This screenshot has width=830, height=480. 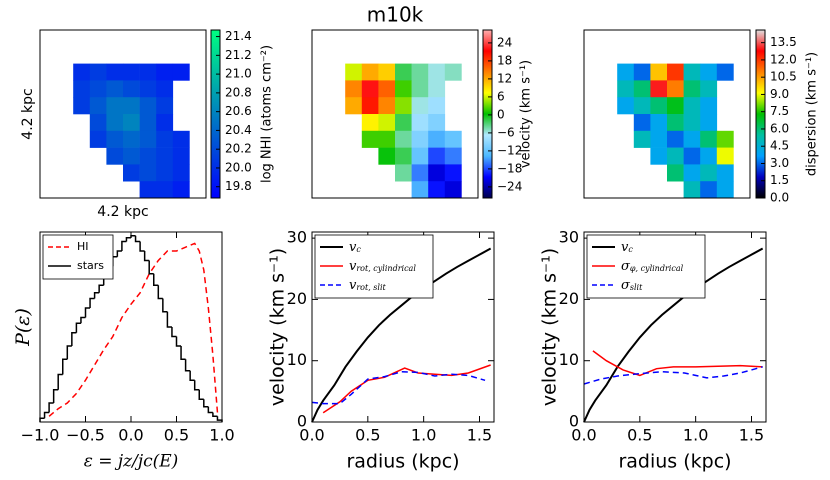 I want to click on chart-title: m10k, so click(x=395, y=15).